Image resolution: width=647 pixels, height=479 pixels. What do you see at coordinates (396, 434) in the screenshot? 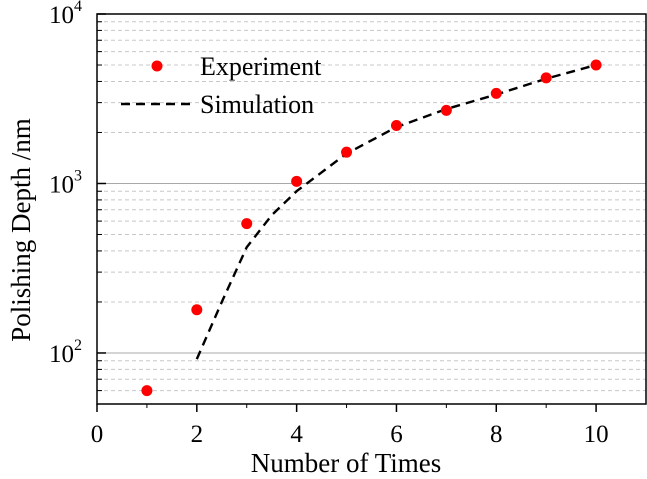
I see `x-tick-label: 6` at bounding box center [396, 434].